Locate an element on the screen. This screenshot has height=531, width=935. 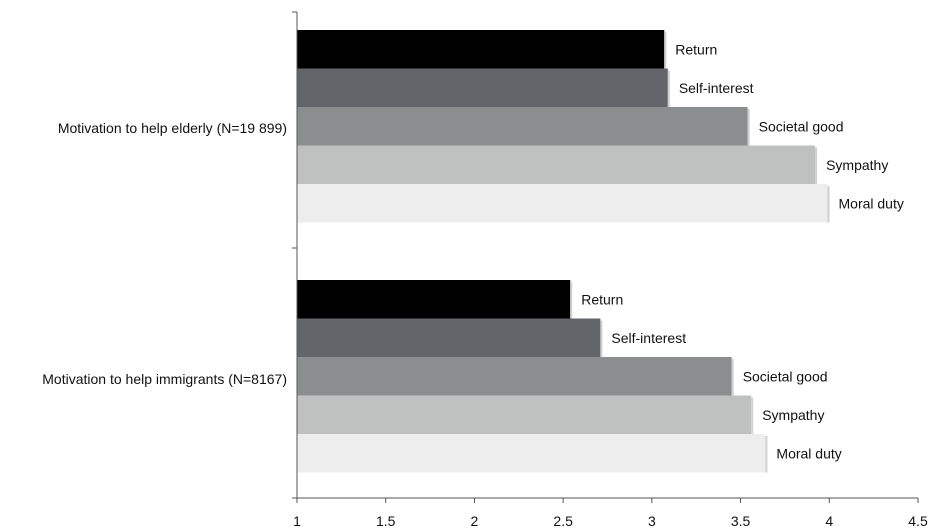
x-ticks-group: 1 1.5 2 2.5 3 3.5 4 4.5 is located at coordinates (610, 513).